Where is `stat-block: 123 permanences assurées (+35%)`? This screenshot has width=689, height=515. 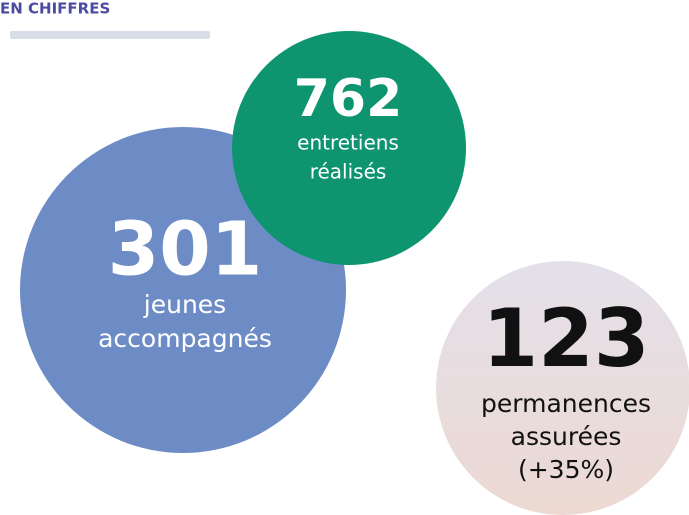
stat-block: 123 permanences assurées (+35%) is located at coordinates (566, 388).